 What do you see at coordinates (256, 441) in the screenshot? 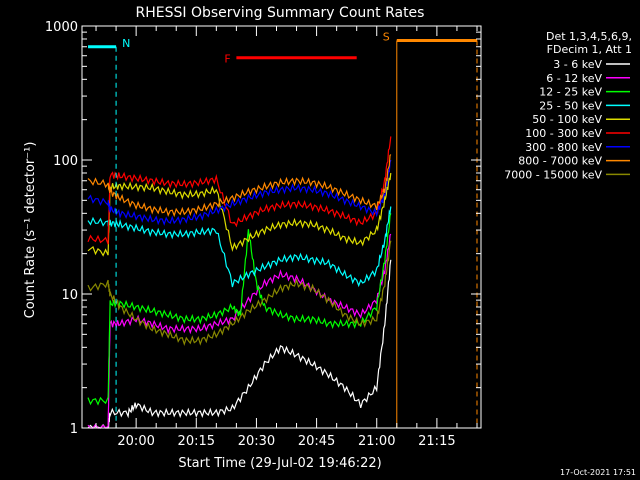
I see `x-tick-label: 20:30` at bounding box center [256, 441].